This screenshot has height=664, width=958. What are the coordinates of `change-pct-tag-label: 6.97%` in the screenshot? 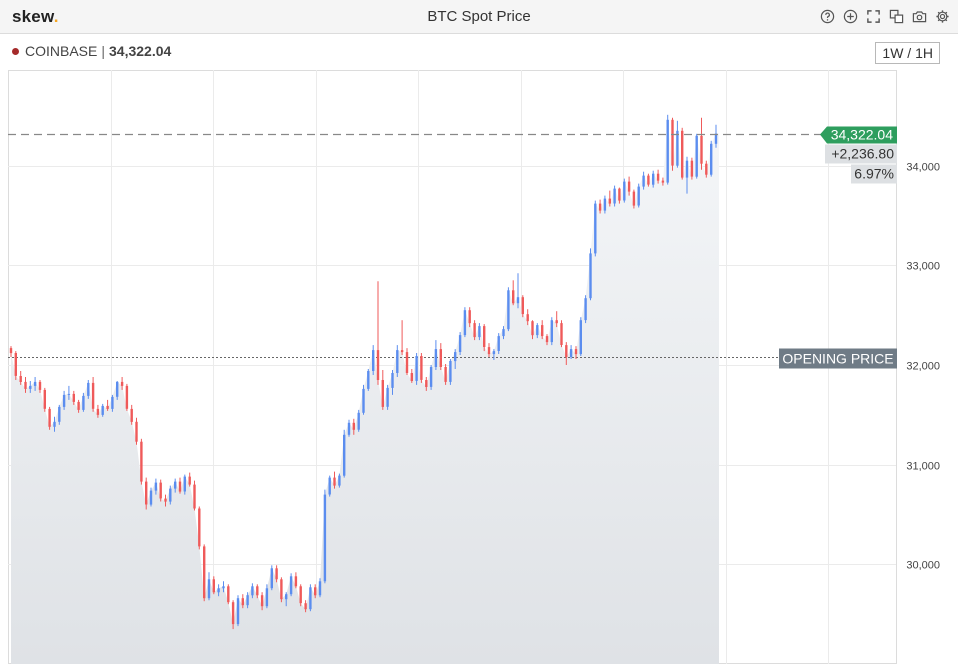 It's located at (874, 174).